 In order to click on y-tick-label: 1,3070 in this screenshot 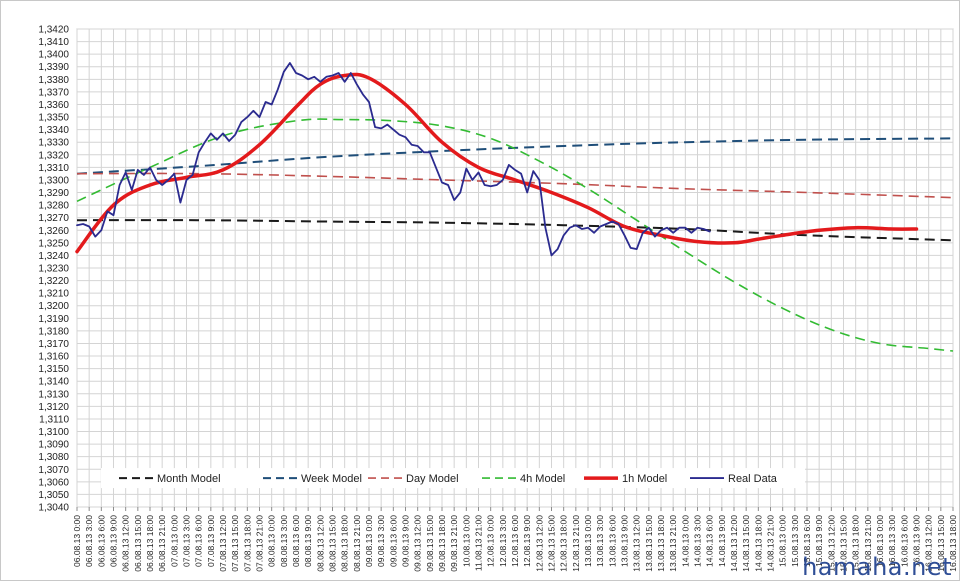, I will do `click(53, 470)`.